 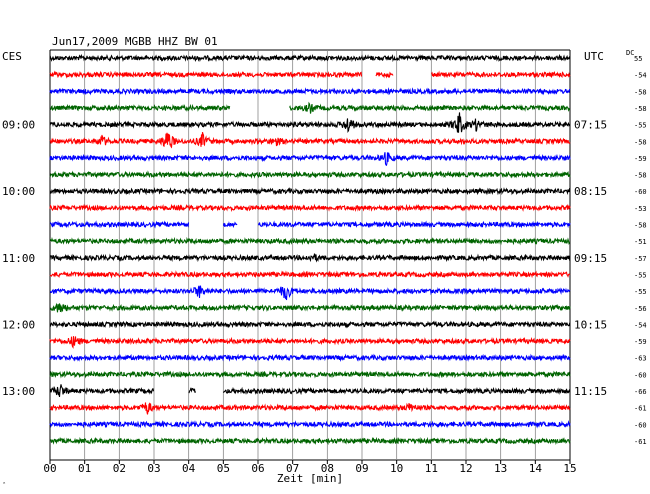 I want to click on chart-title: Jun17,2009 MGBB HHZ BW 01, so click(x=135, y=41).